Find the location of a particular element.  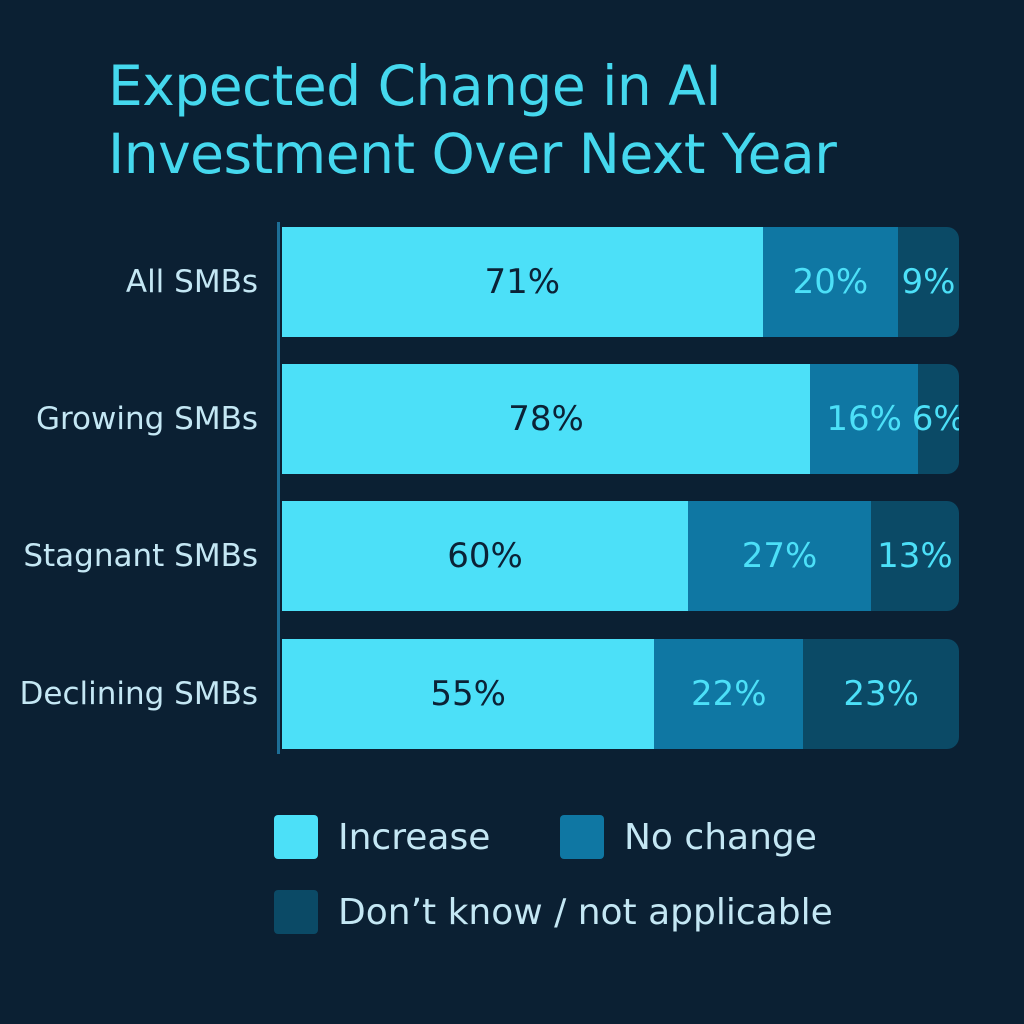

legend-item-increase: Increase is located at coordinates (382, 837).